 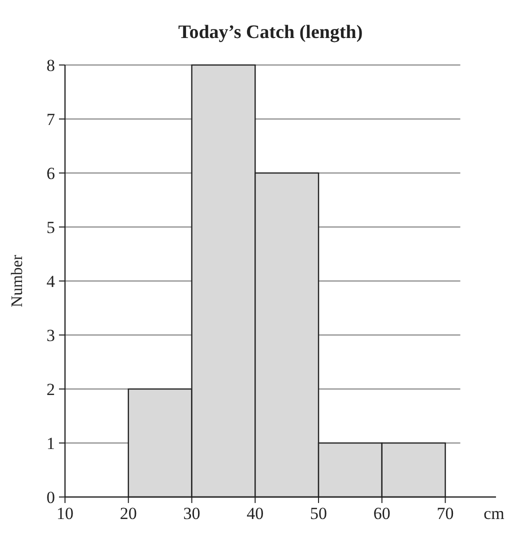 What do you see at coordinates (17, 281) in the screenshot?
I see `y-axis-title: Number` at bounding box center [17, 281].